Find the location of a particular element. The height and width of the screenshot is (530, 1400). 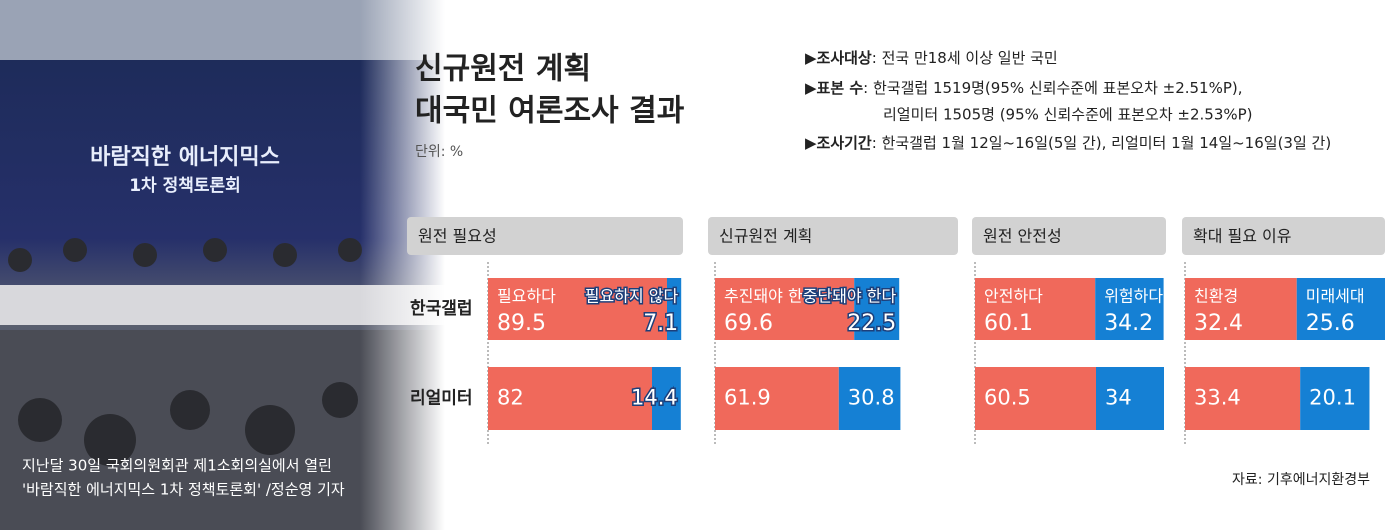

value-label: 60.1 is located at coordinates (1008, 323).